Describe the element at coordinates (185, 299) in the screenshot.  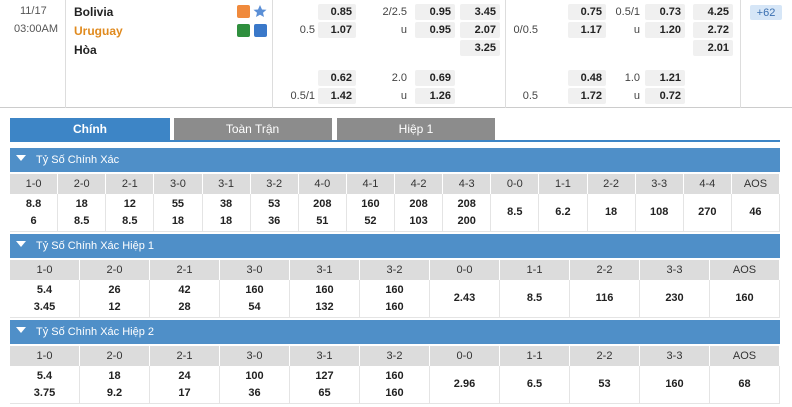
I see `score-cell: 42 28` at that location.